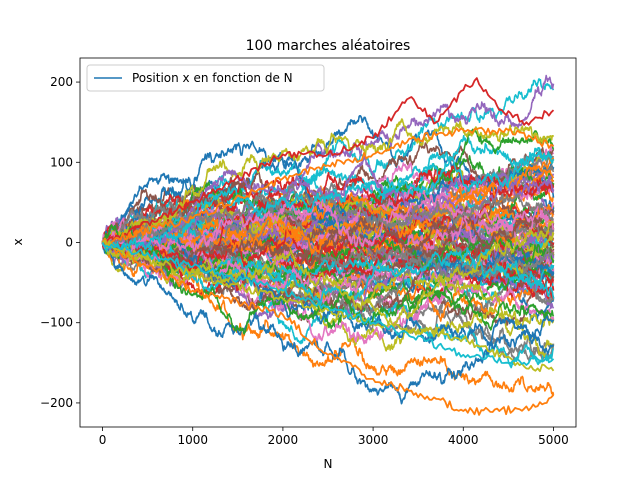  I want to click on legend-label: Position x en fonction de N, so click(212, 78).